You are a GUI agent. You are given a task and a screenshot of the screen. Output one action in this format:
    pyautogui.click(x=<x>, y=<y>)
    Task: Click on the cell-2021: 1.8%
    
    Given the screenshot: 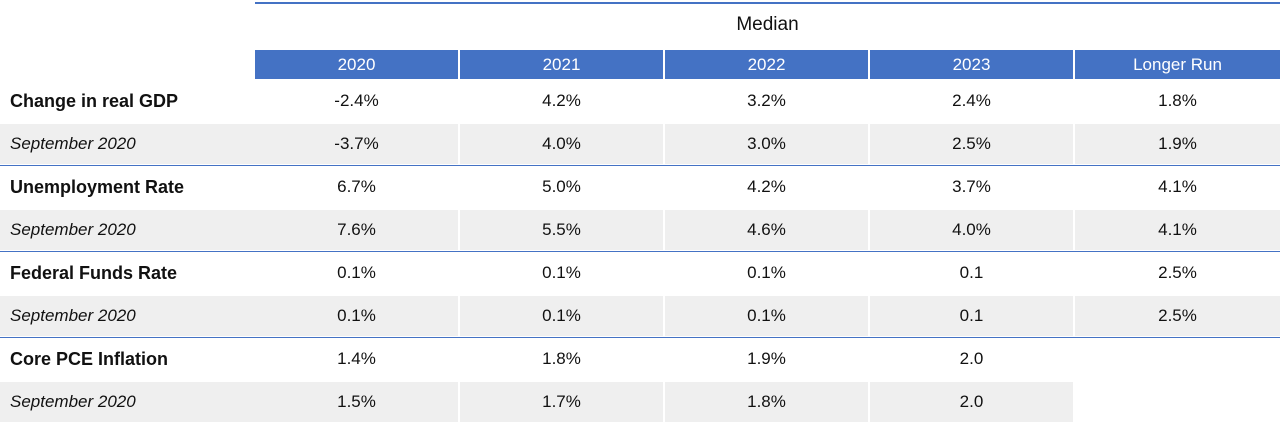 What is the action you would take?
    pyautogui.click(x=561, y=358)
    